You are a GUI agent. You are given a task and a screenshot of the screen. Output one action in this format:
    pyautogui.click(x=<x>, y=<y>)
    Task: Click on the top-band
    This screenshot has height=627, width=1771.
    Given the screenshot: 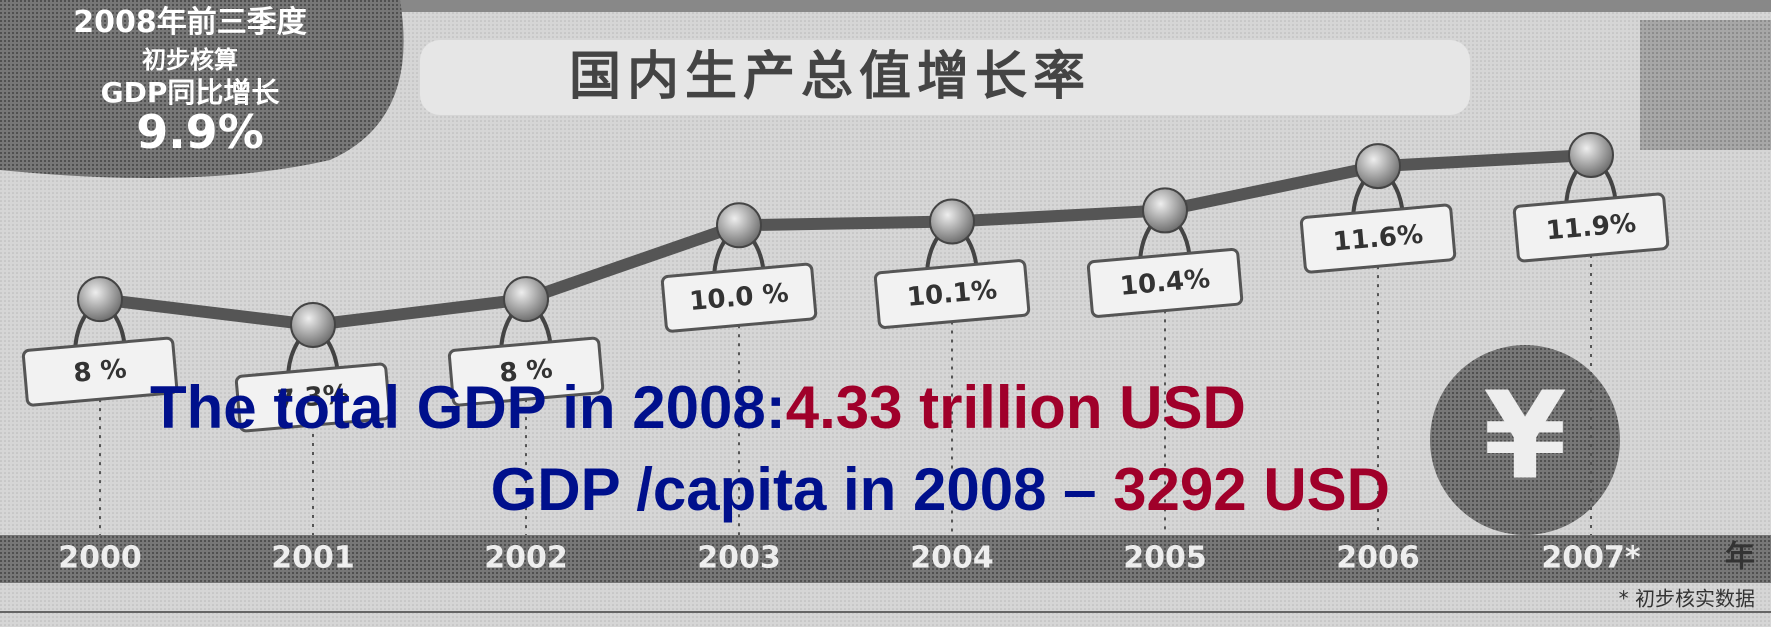 What is the action you would take?
    pyautogui.click(x=885, y=6)
    